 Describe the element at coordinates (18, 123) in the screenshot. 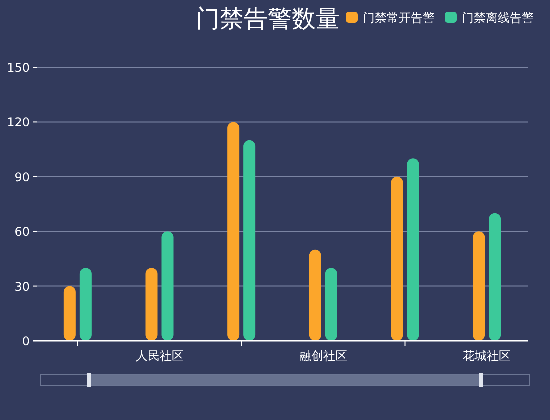

I see `y-tick-label: 120` at that location.